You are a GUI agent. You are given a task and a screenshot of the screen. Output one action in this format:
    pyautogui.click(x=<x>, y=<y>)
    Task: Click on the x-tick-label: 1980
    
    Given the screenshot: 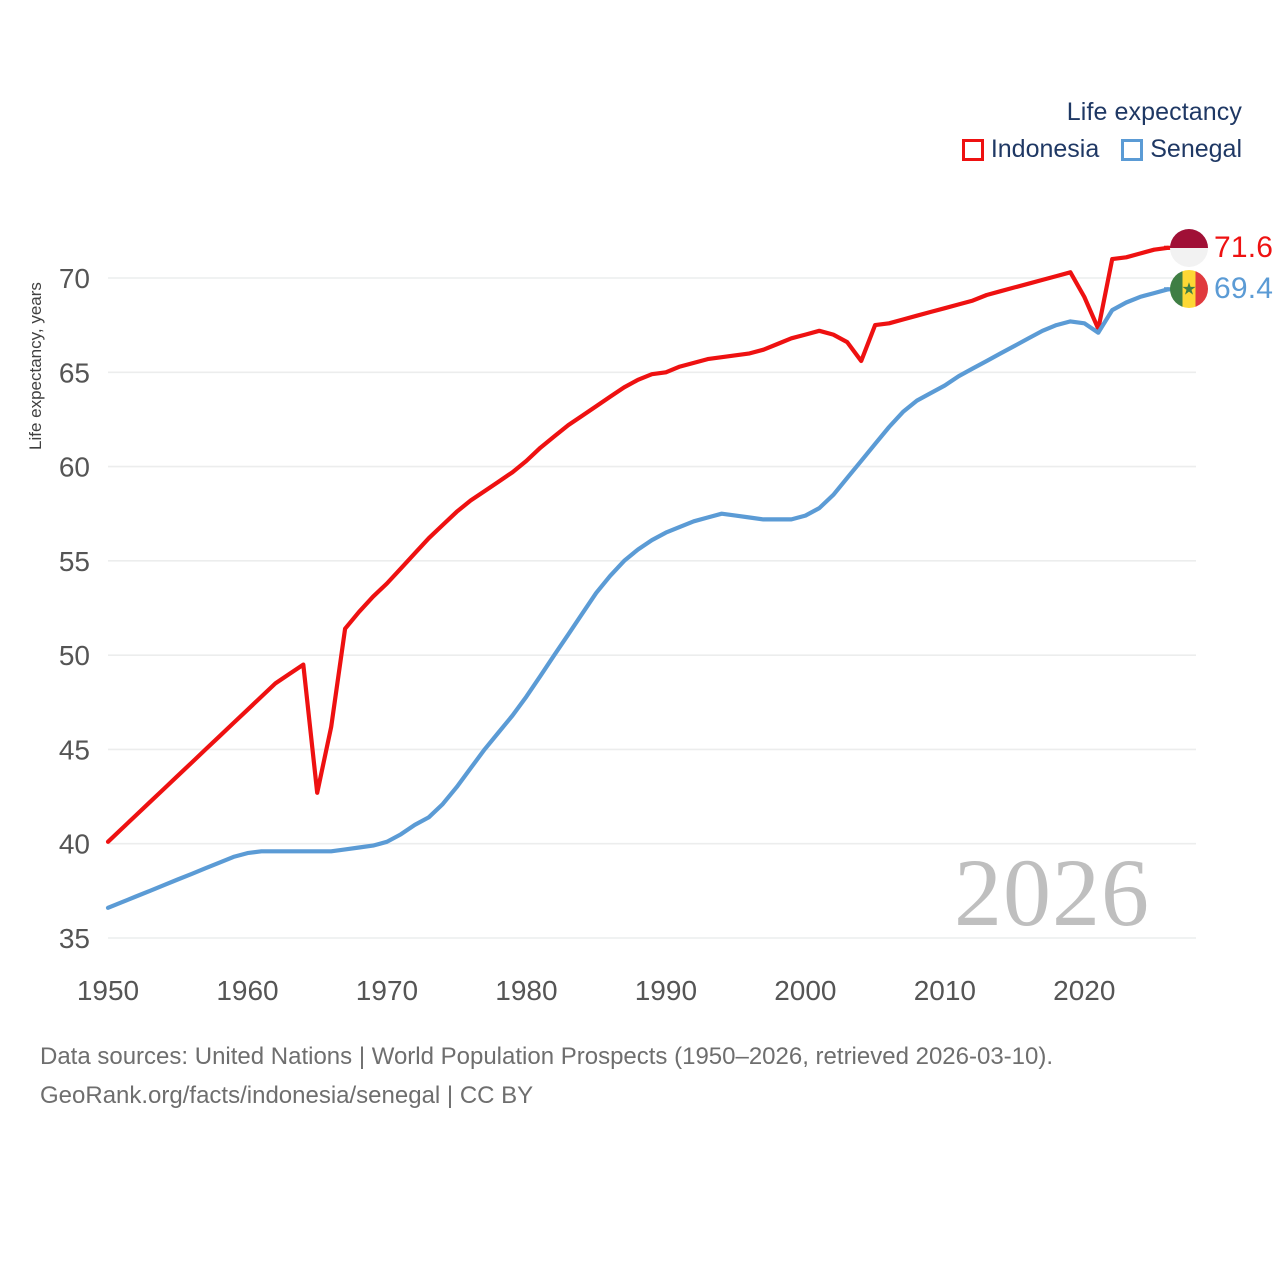 What is the action you would take?
    pyautogui.click(x=526, y=990)
    